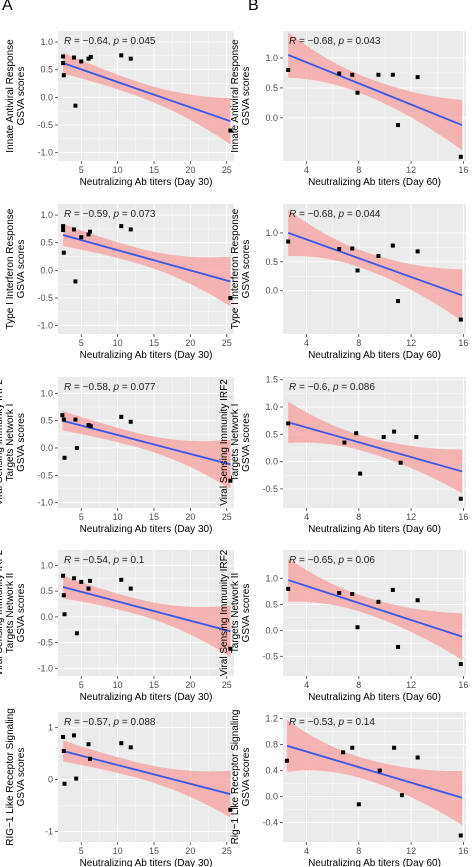  Describe the element at coordinates (45, 326) in the screenshot. I see `y-tick-label: -1.0` at that location.